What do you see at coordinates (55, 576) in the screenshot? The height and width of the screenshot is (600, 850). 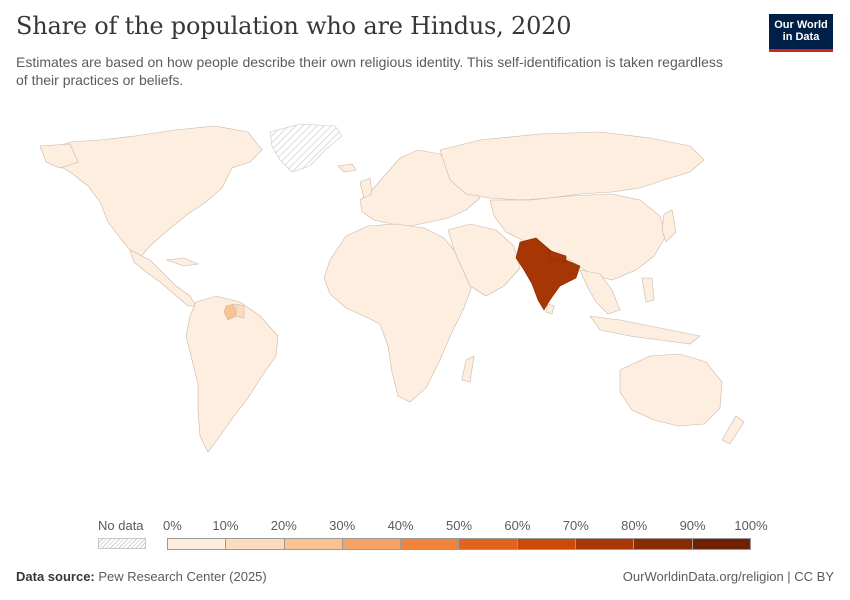 I see `source-label: Data source:` at bounding box center [55, 576].